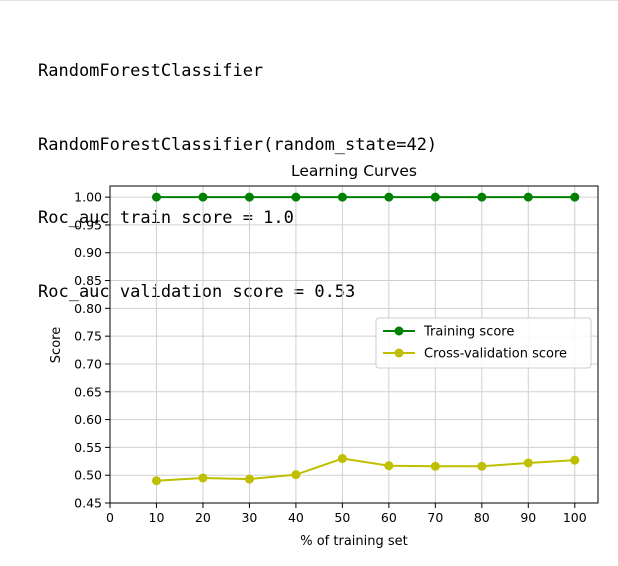  What do you see at coordinates (88, 197) in the screenshot?
I see `y-tick-label: 1.00` at bounding box center [88, 197].